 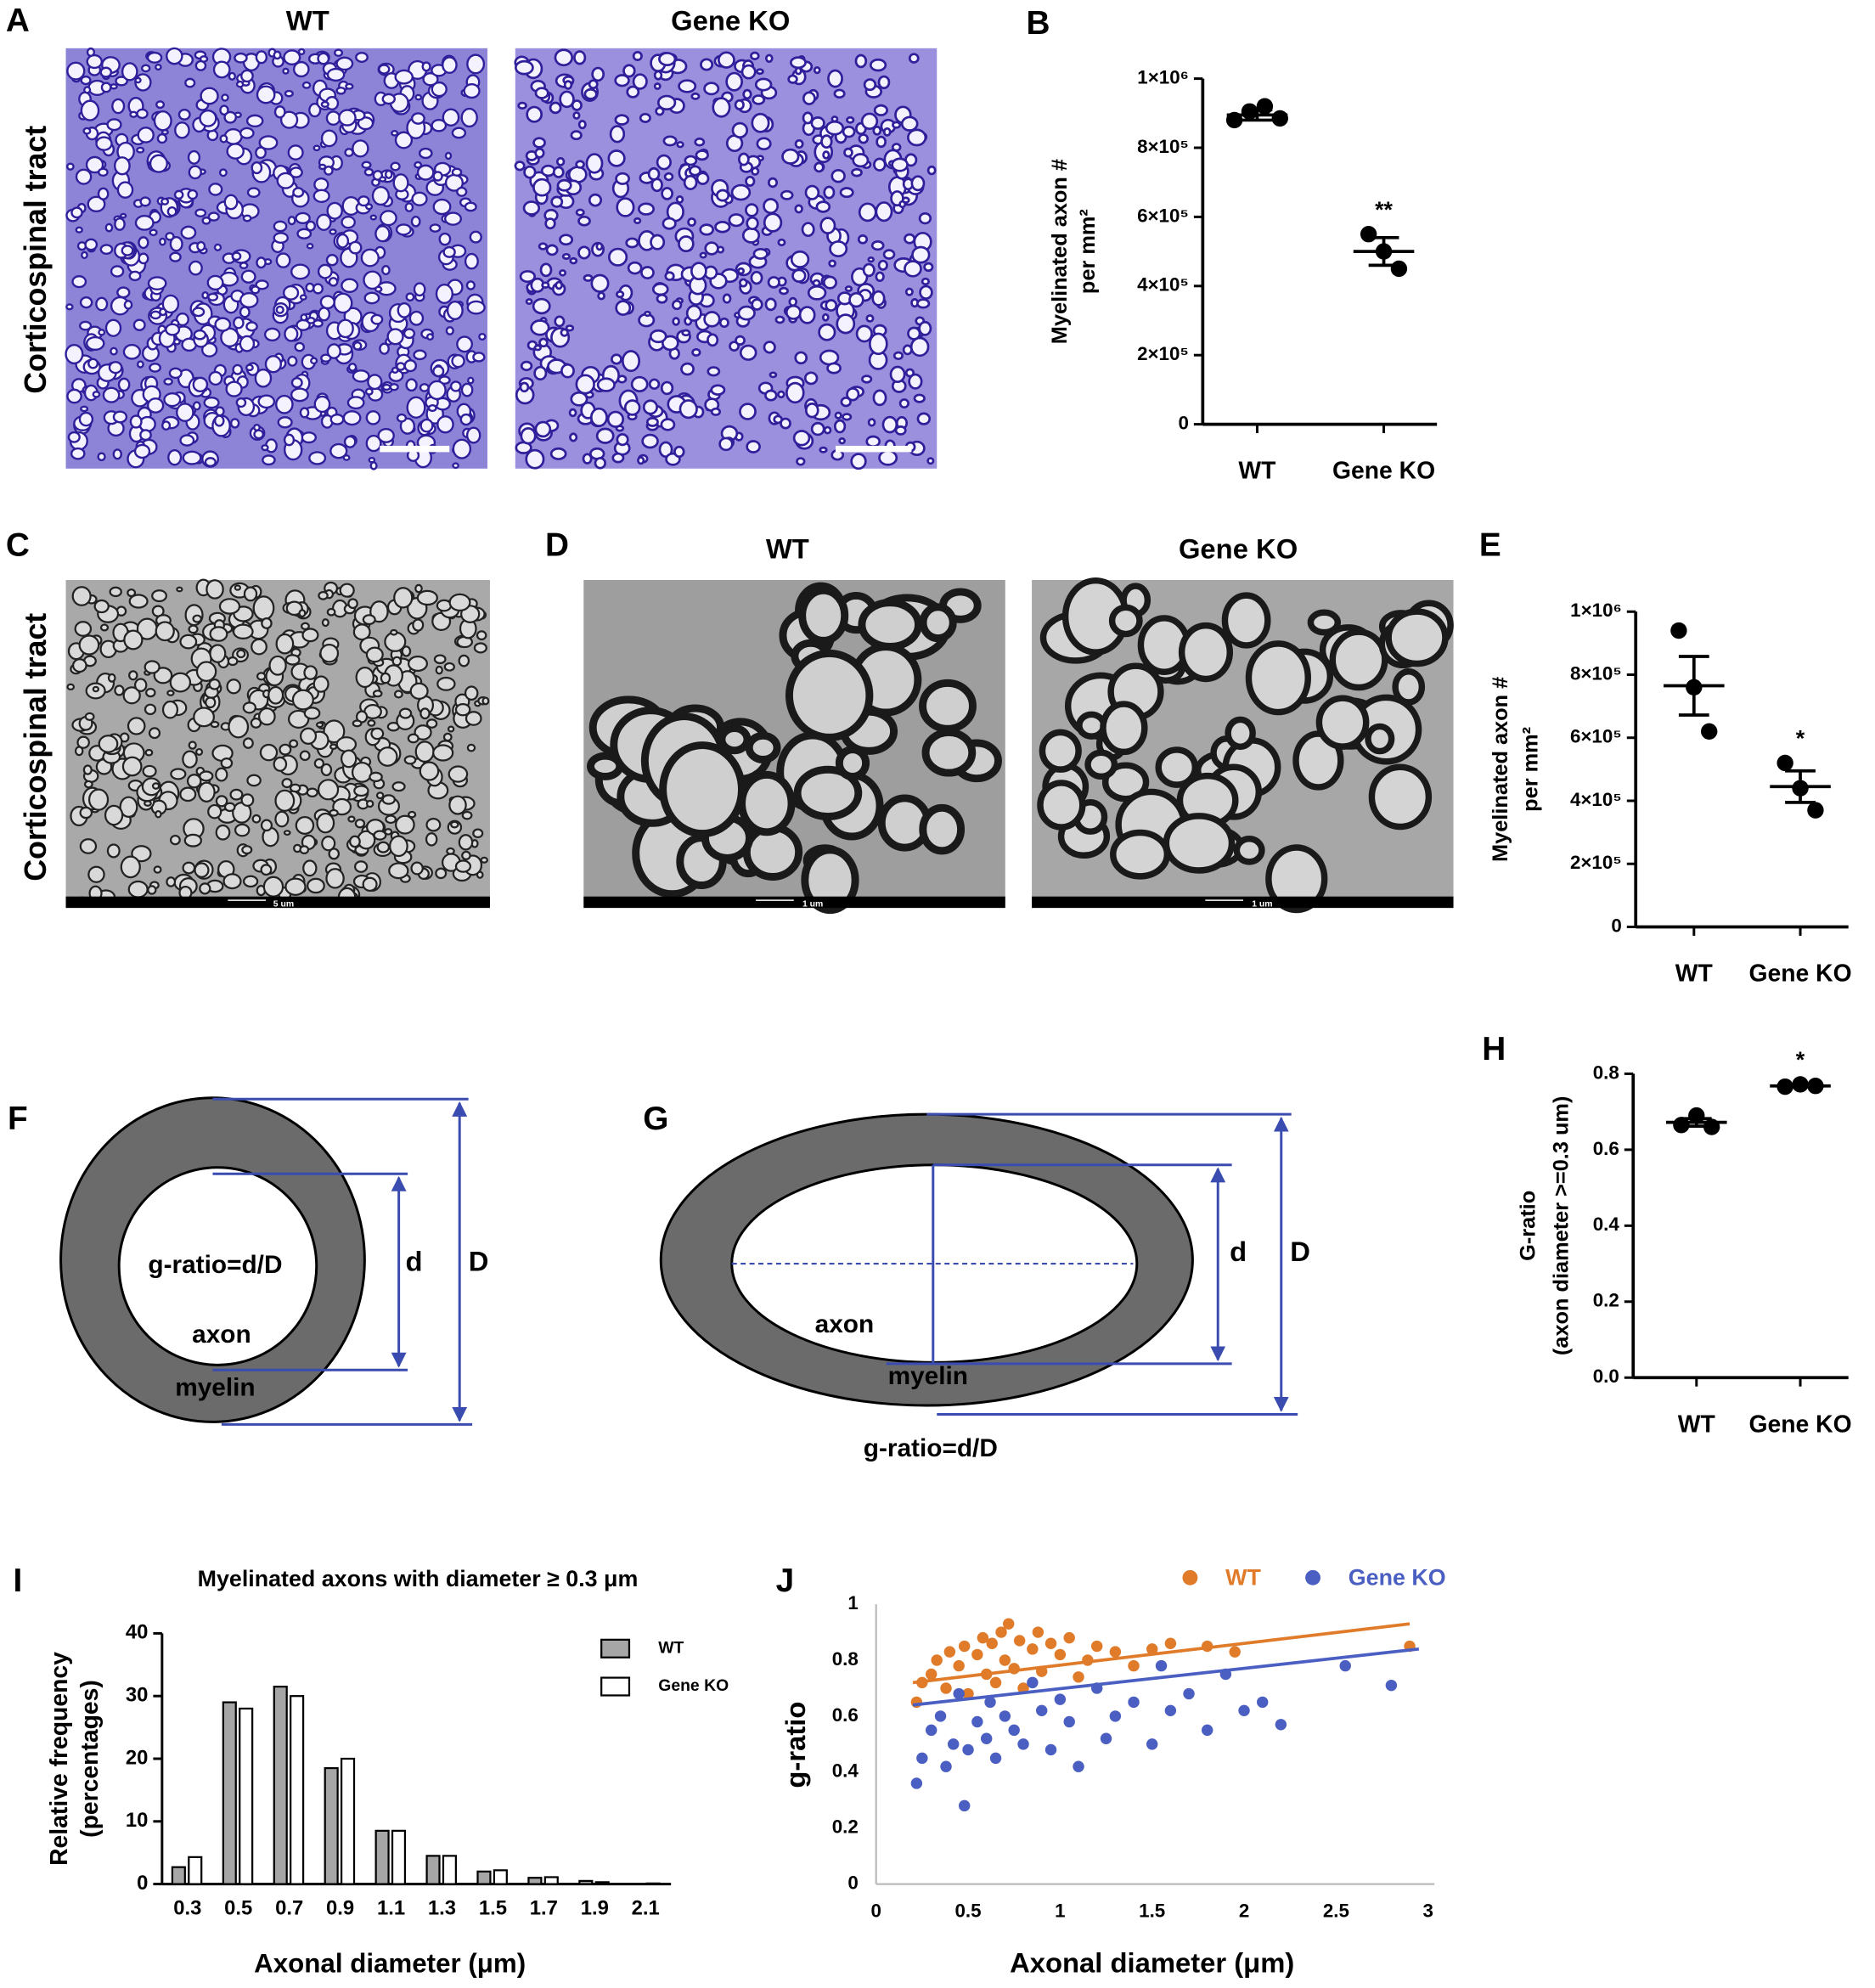 I want to click on y-axis-label: g-ratio, so click(x=795, y=1745).